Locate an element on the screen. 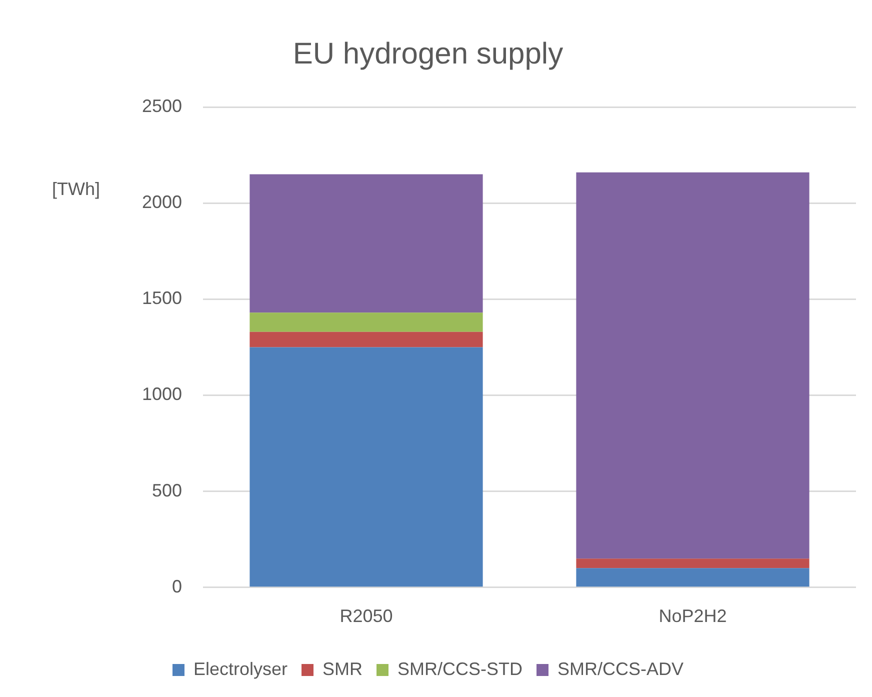  x-tick-label: R2050 is located at coordinates (366, 616).